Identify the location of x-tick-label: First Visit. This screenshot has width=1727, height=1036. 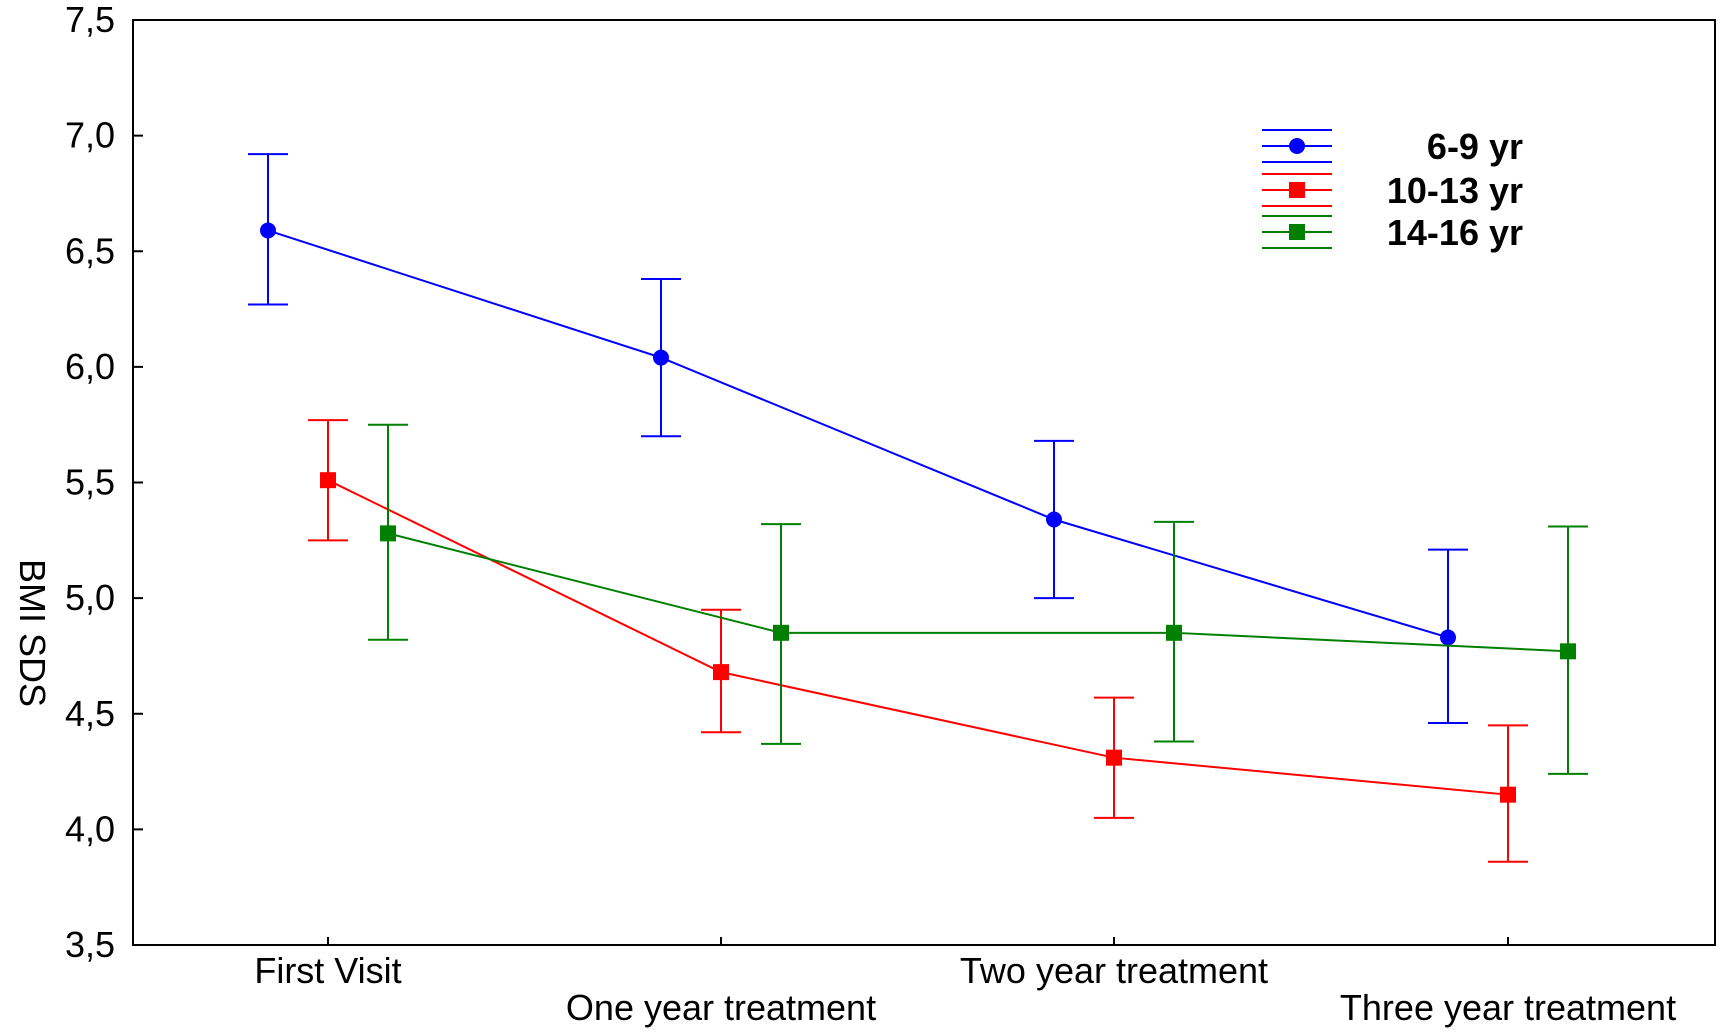
(327, 970).